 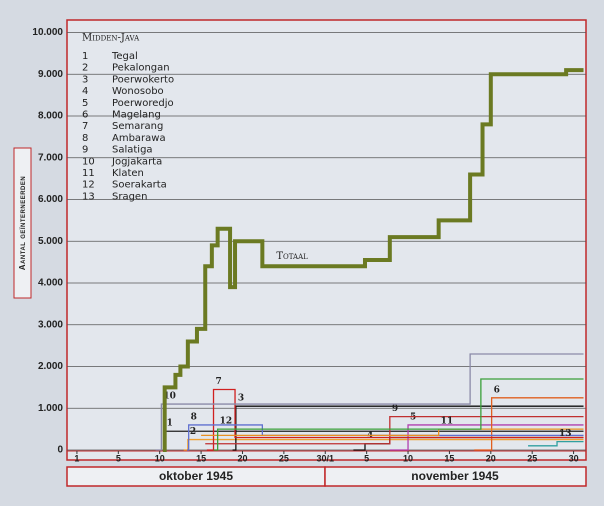 What do you see at coordinates (139, 185) in the screenshot?
I see `legend-name: Soerakarta` at bounding box center [139, 185].